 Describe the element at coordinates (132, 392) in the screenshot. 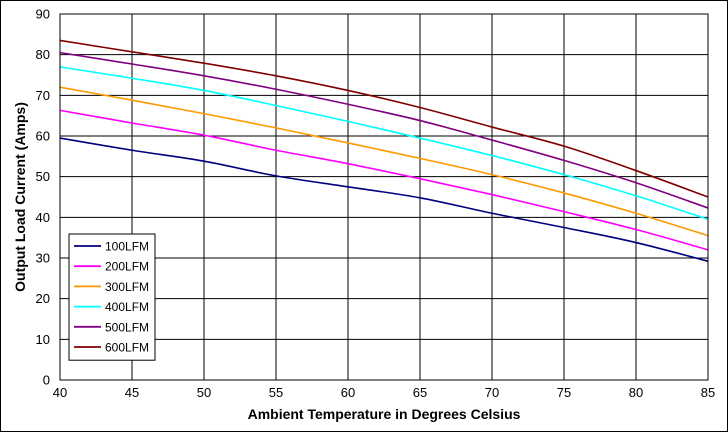

I see `x-tick-label: 45` at that location.